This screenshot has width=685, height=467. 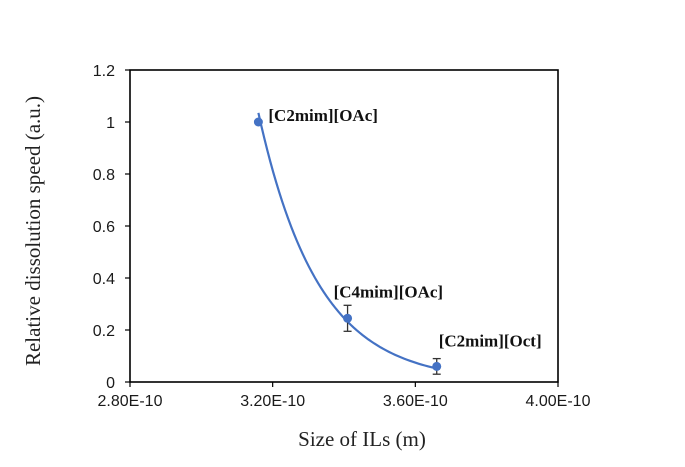 What do you see at coordinates (104, 279) in the screenshot?
I see `y-tick-label: 0.4` at bounding box center [104, 279].